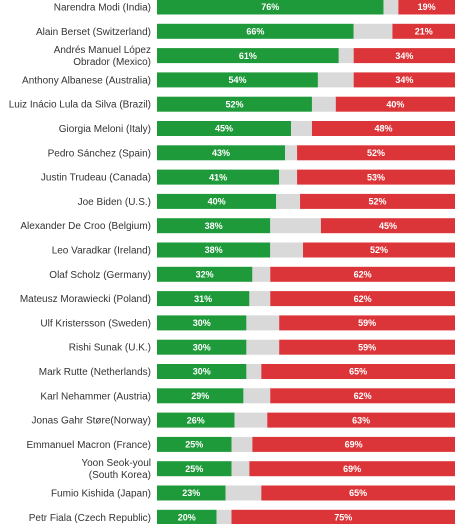 Image resolution: width=463 pixels, height=524 pixels. I want to click on bar-label: Rishi Sunak (U.K.), so click(110, 348).